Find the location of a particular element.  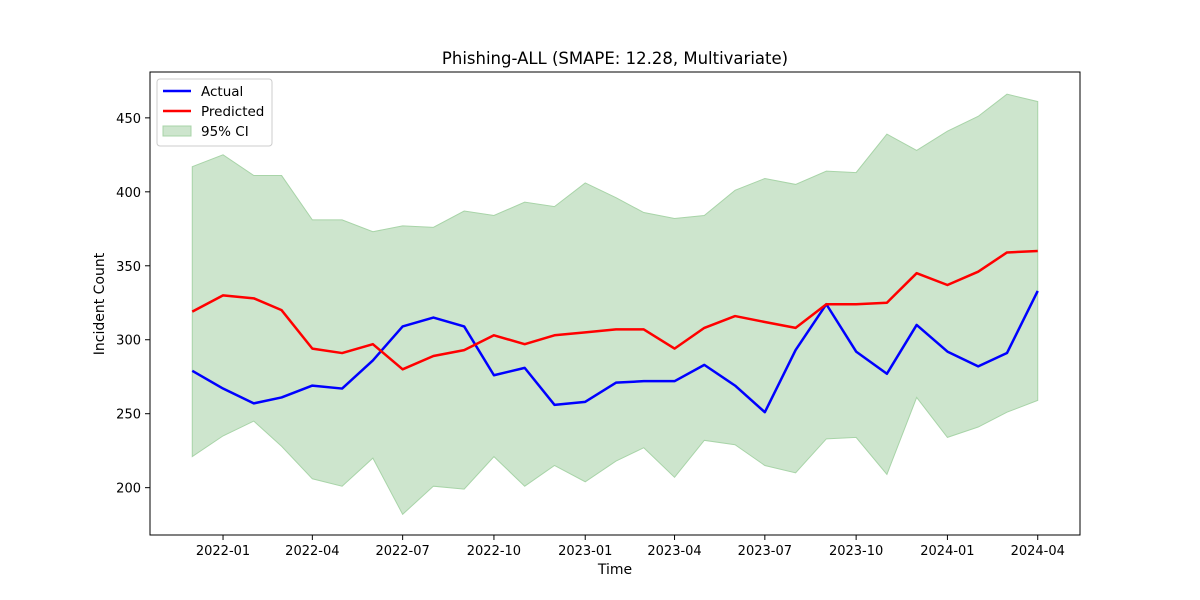

legend-label-ci: 95% CI is located at coordinates (225, 132).